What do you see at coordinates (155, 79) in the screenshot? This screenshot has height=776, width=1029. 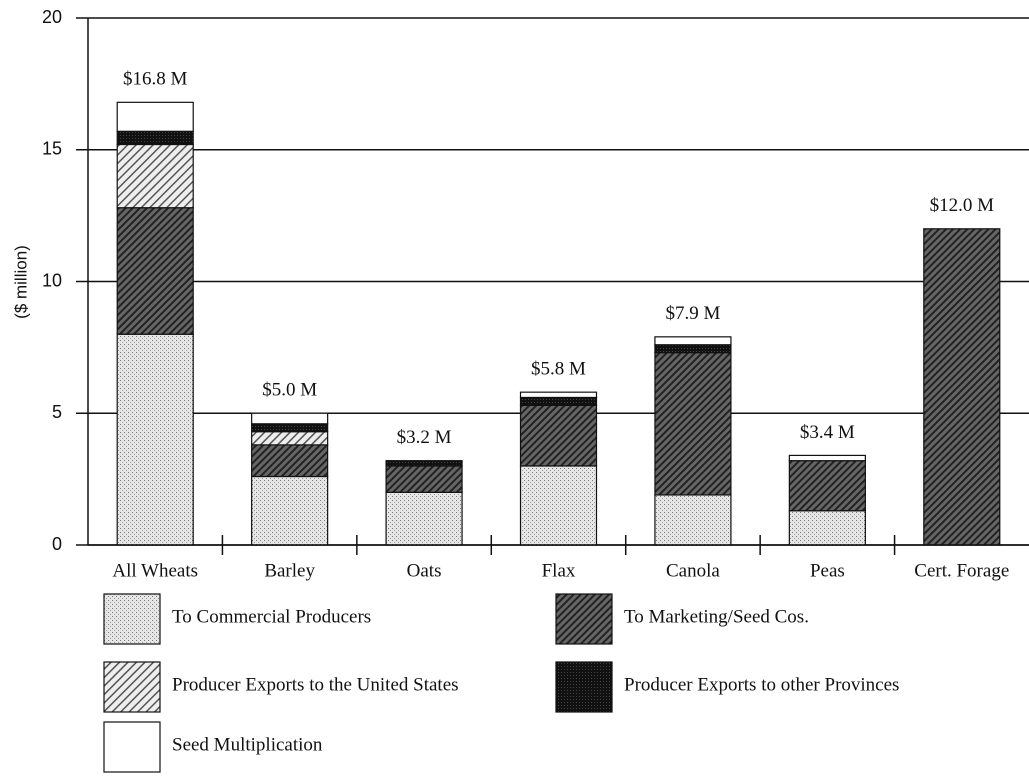 I see `total-label: $16.8 M` at bounding box center [155, 79].